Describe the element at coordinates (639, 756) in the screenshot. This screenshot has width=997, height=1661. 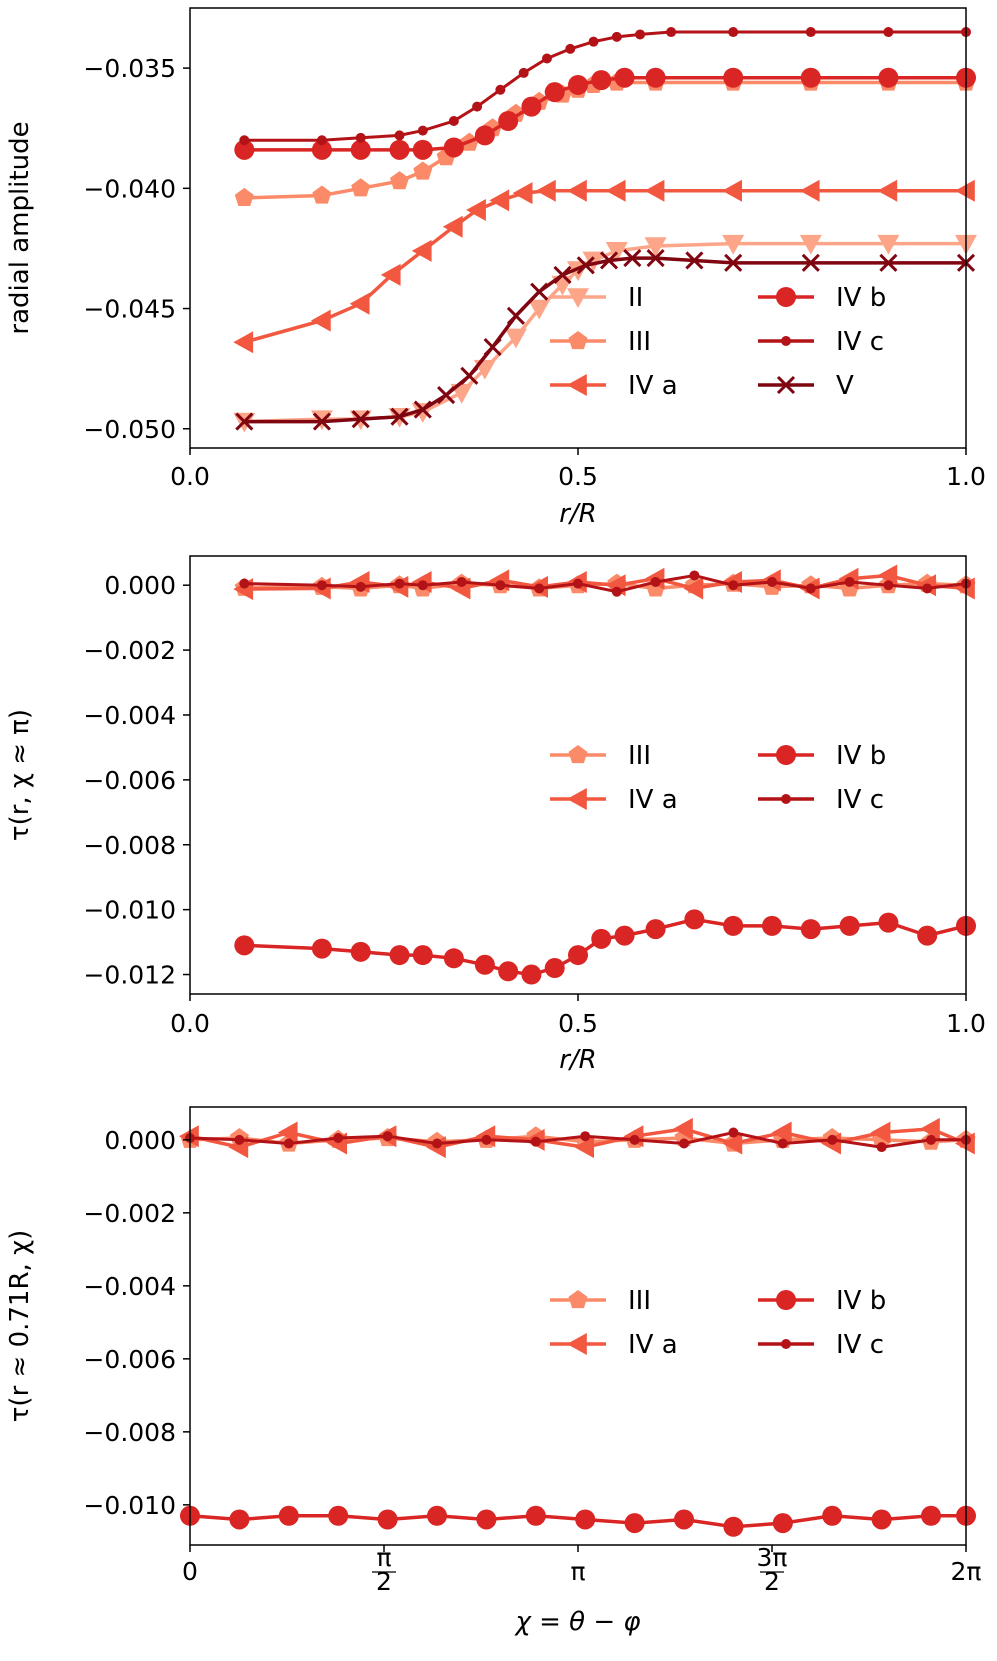
I see `legend-label: III` at that location.